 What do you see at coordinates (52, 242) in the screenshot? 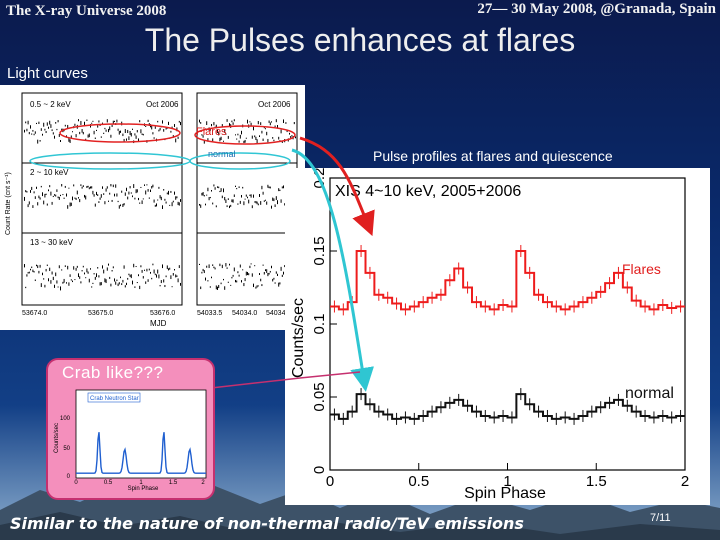
I see `band-label-hard: 13 ~ 30 keV` at bounding box center [52, 242].